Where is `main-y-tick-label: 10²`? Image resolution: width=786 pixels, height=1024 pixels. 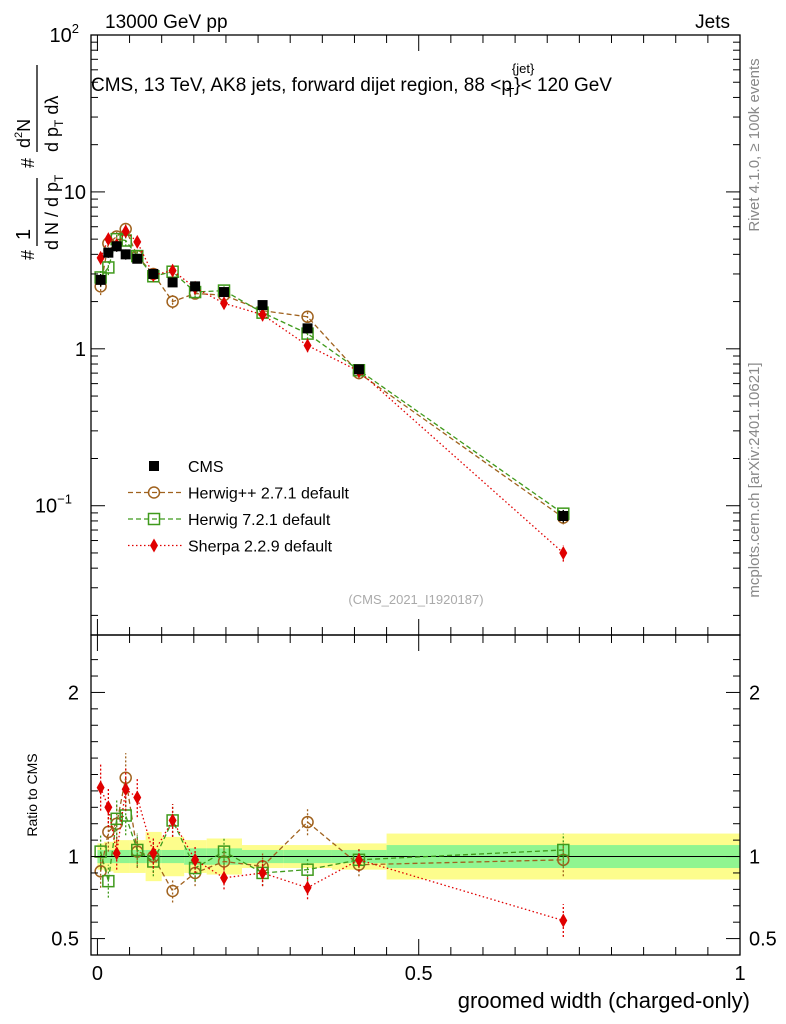 main-y-tick-label: 10² is located at coordinates (64, 34).